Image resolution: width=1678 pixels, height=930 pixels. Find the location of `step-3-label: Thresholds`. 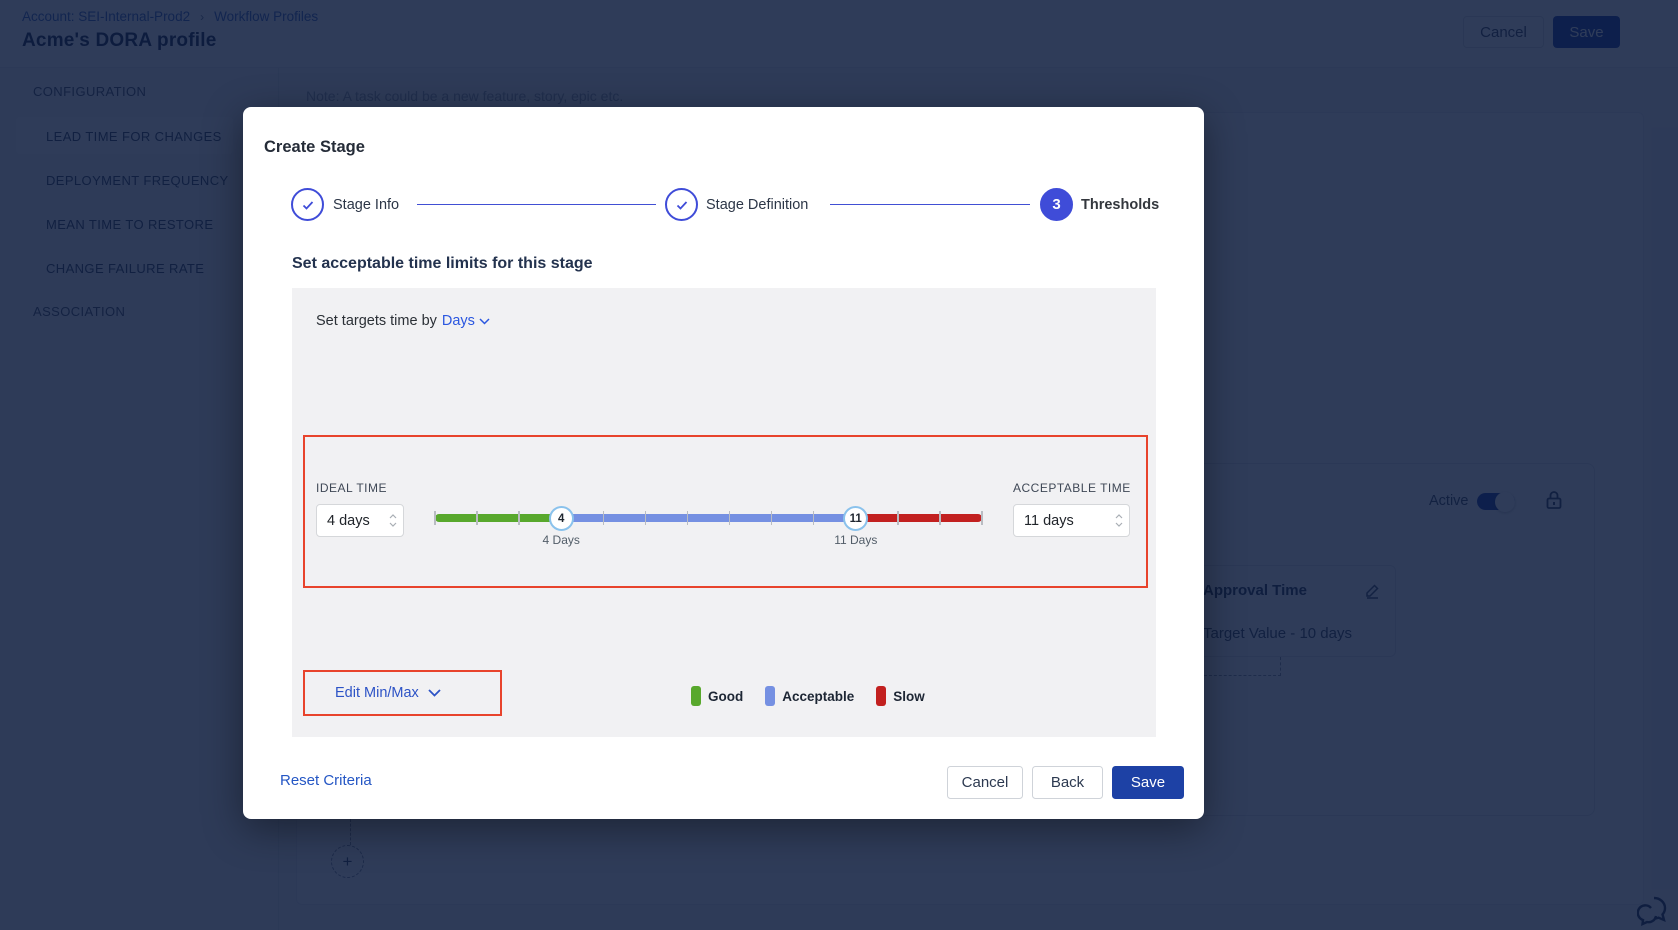

step-3-label: Thresholds is located at coordinates (1120, 205).